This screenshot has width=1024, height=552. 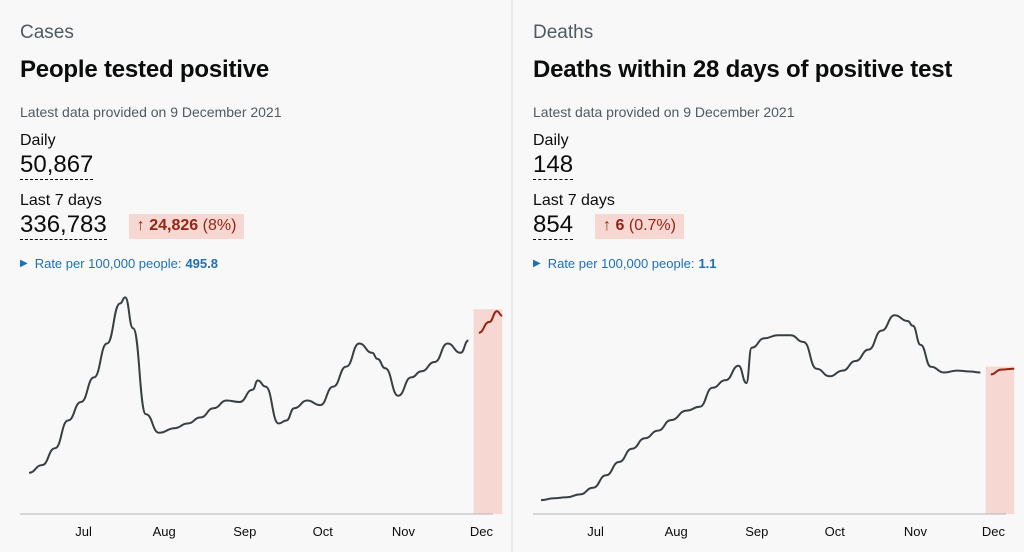 What do you see at coordinates (219, 225) in the screenshot?
I see `change-percent: (8%)` at bounding box center [219, 225].